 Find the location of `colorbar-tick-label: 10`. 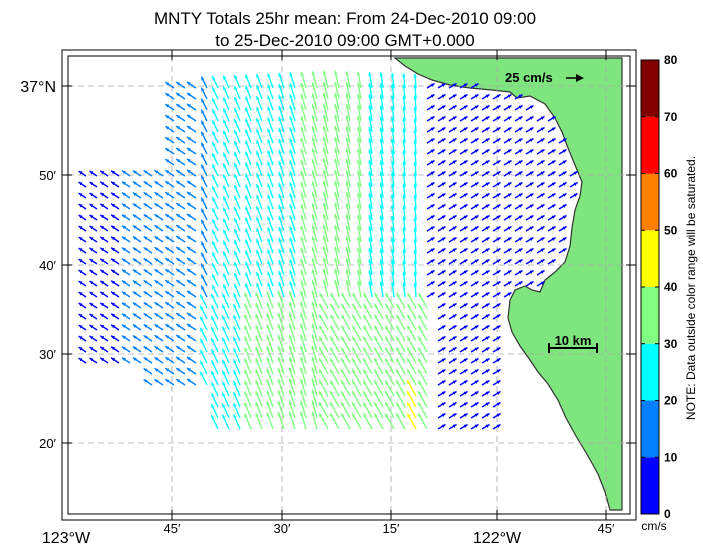

colorbar-tick-label: 10 is located at coordinates (671, 457).